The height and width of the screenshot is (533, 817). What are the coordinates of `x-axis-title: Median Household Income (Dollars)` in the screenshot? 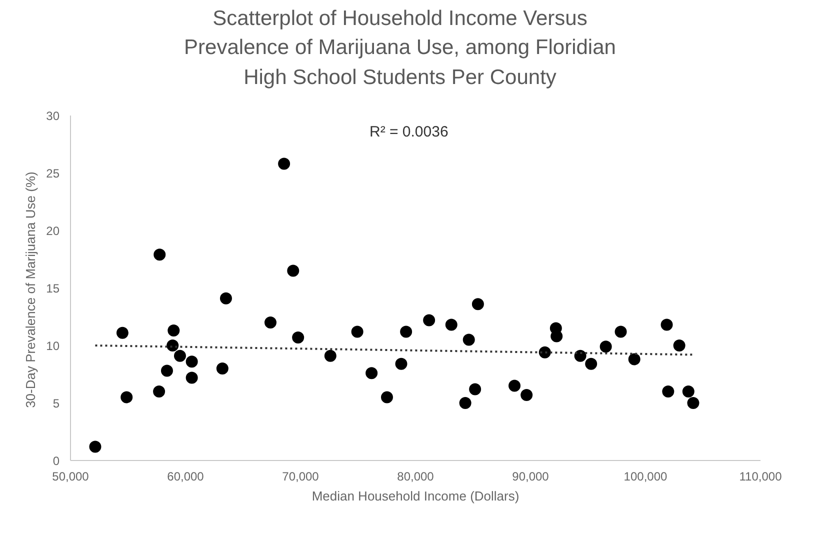 It's located at (416, 496).